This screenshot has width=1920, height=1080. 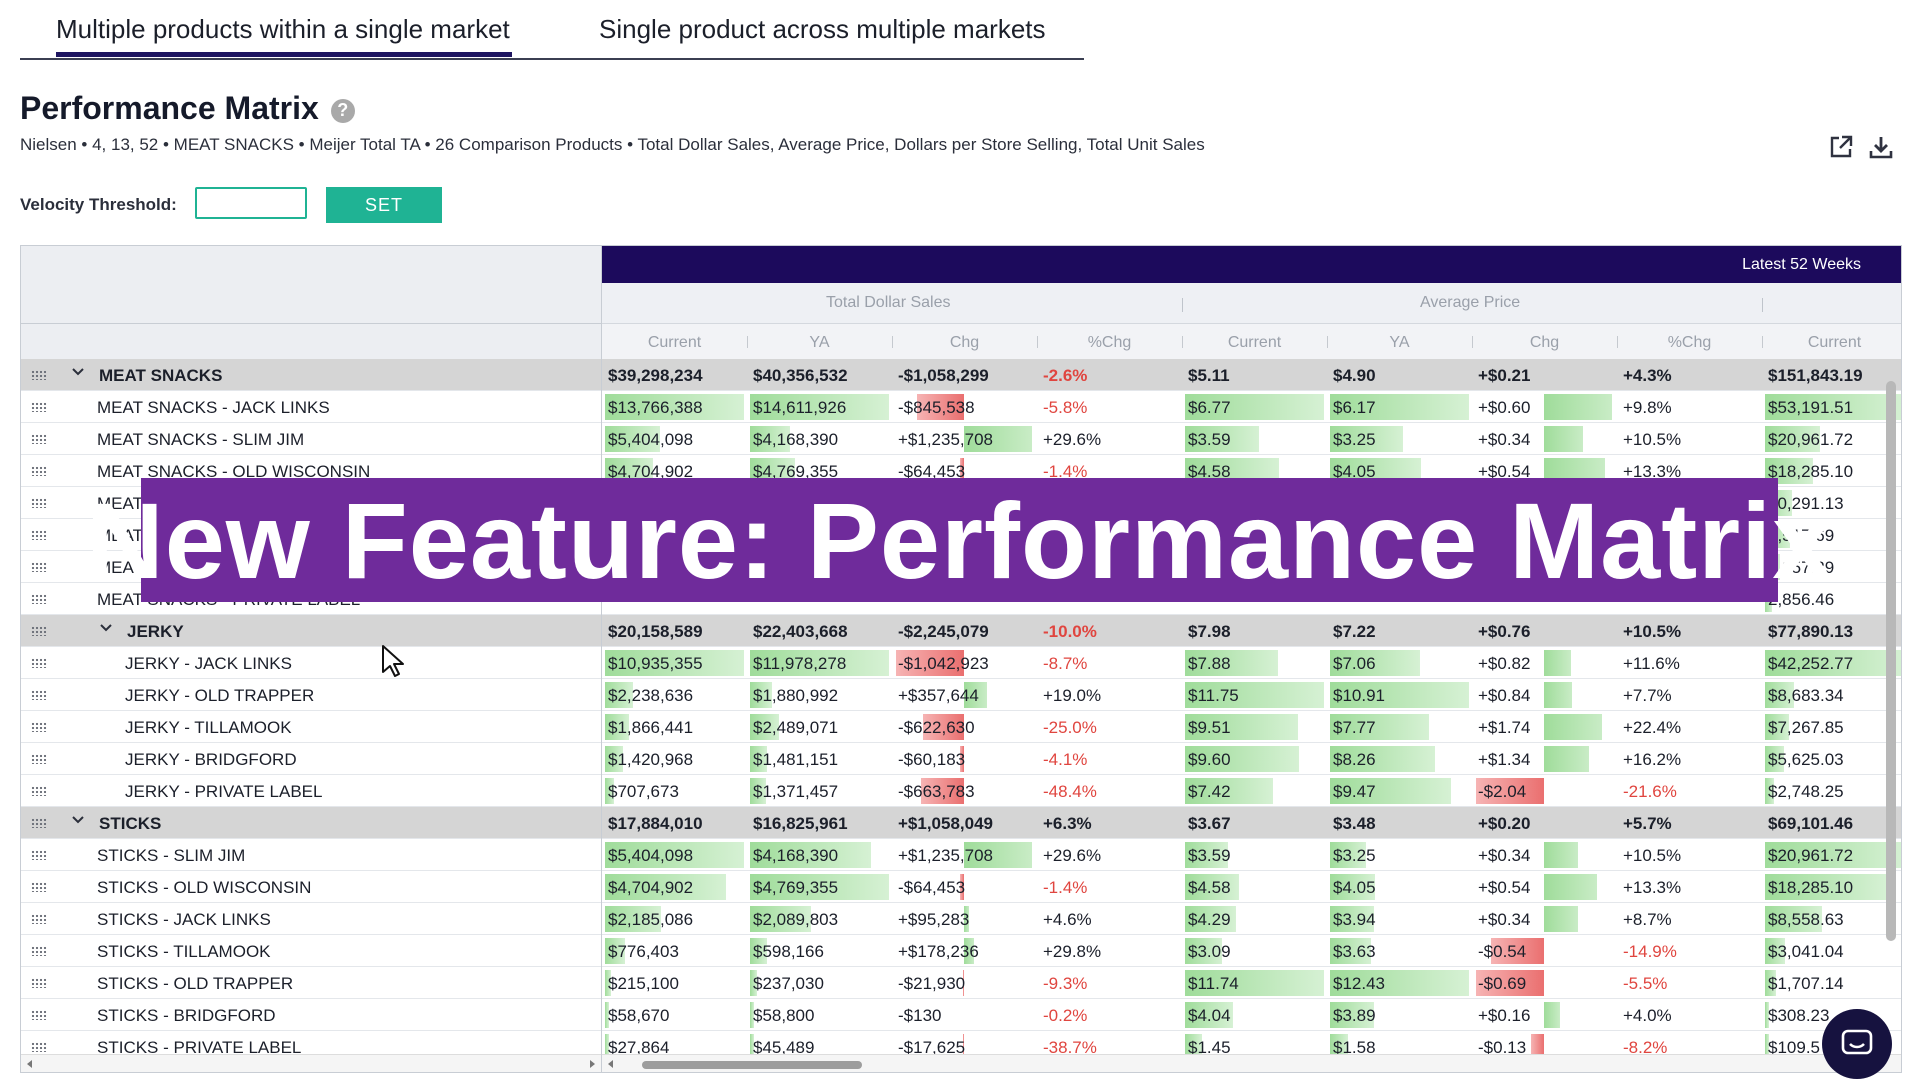 What do you see at coordinates (964, 1047) in the screenshot?
I see `value-cell: -$17,625` at bounding box center [964, 1047].